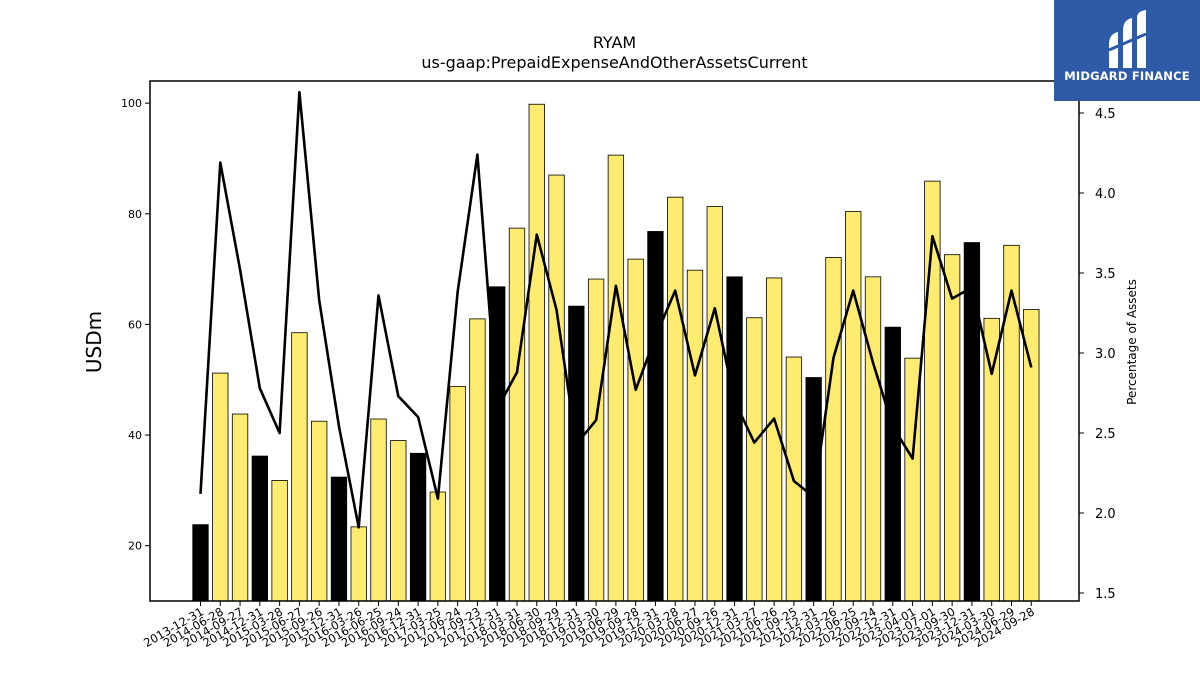 This screenshot has width=1200, height=675. I want to click on y-left-axis: 20 40 60 80 100, so click(135, 325).